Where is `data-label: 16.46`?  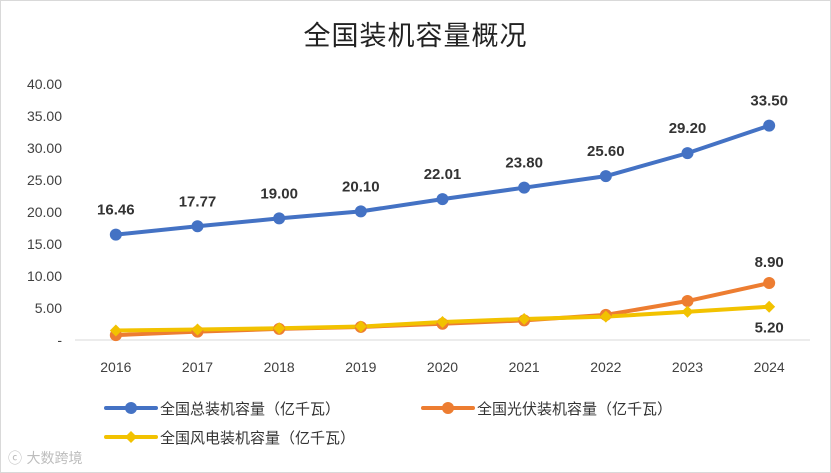
data-label: 16.46 is located at coordinates (116, 210).